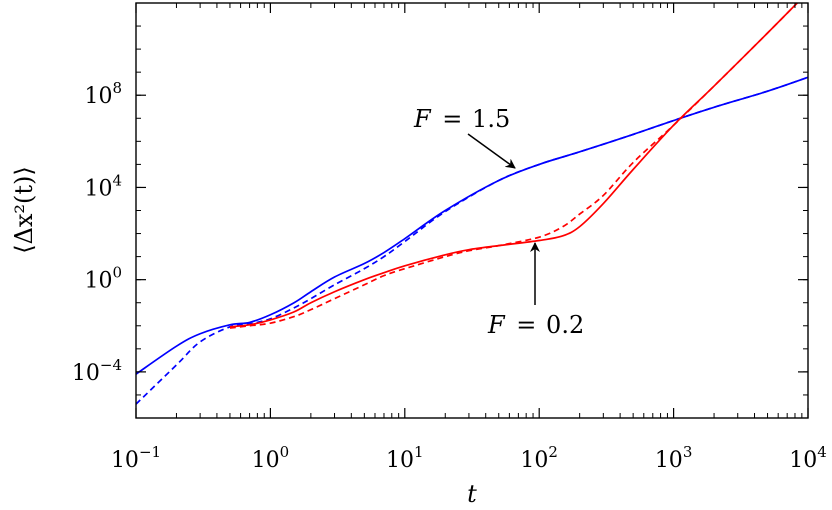  I want to click on x-tick-label: 10⁰, so click(271, 458).